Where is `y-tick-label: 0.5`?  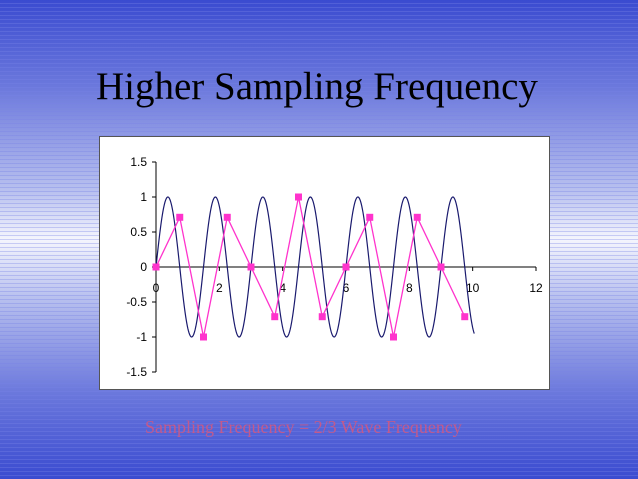
y-tick-label: 0.5 is located at coordinates (138, 232).